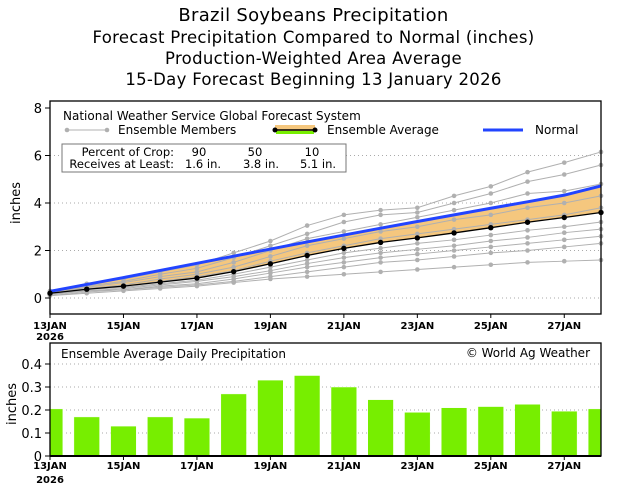 The width and height of the screenshot is (627, 492). Describe the element at coordinates (528, 353) in the screenshot. I see `credit-label: © World Ag Weather` at that location.